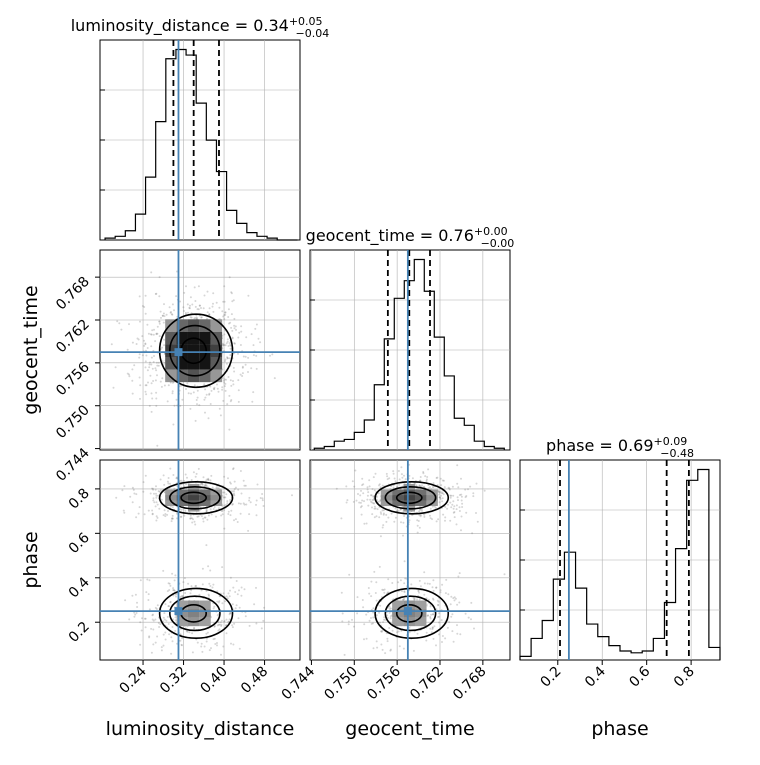 This screenshot has width=760, height=765. What do you see at coordinates (173, 680) in the screenshot?
I see `x-tick-label: 0.32` at bounding box center [173, 680].